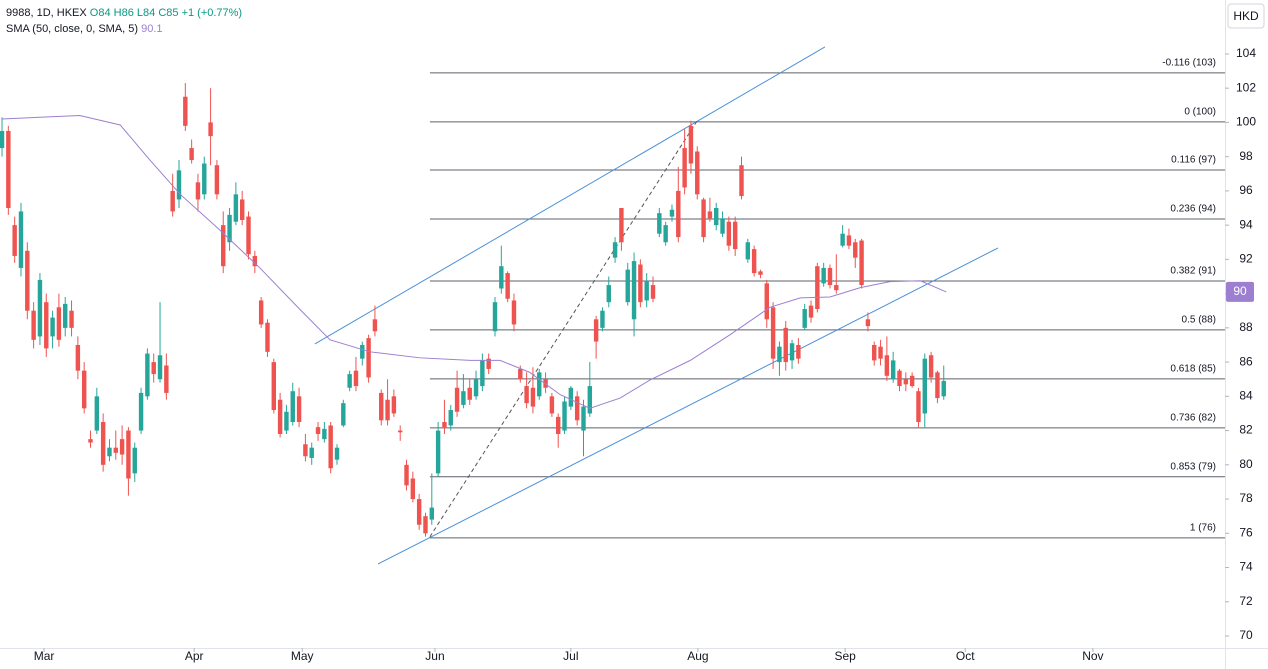 The image size is (1268, 669). Describe the element at coordinates (1246, 635) in the screenshot. I see `y-tick-label: 70` at that location.